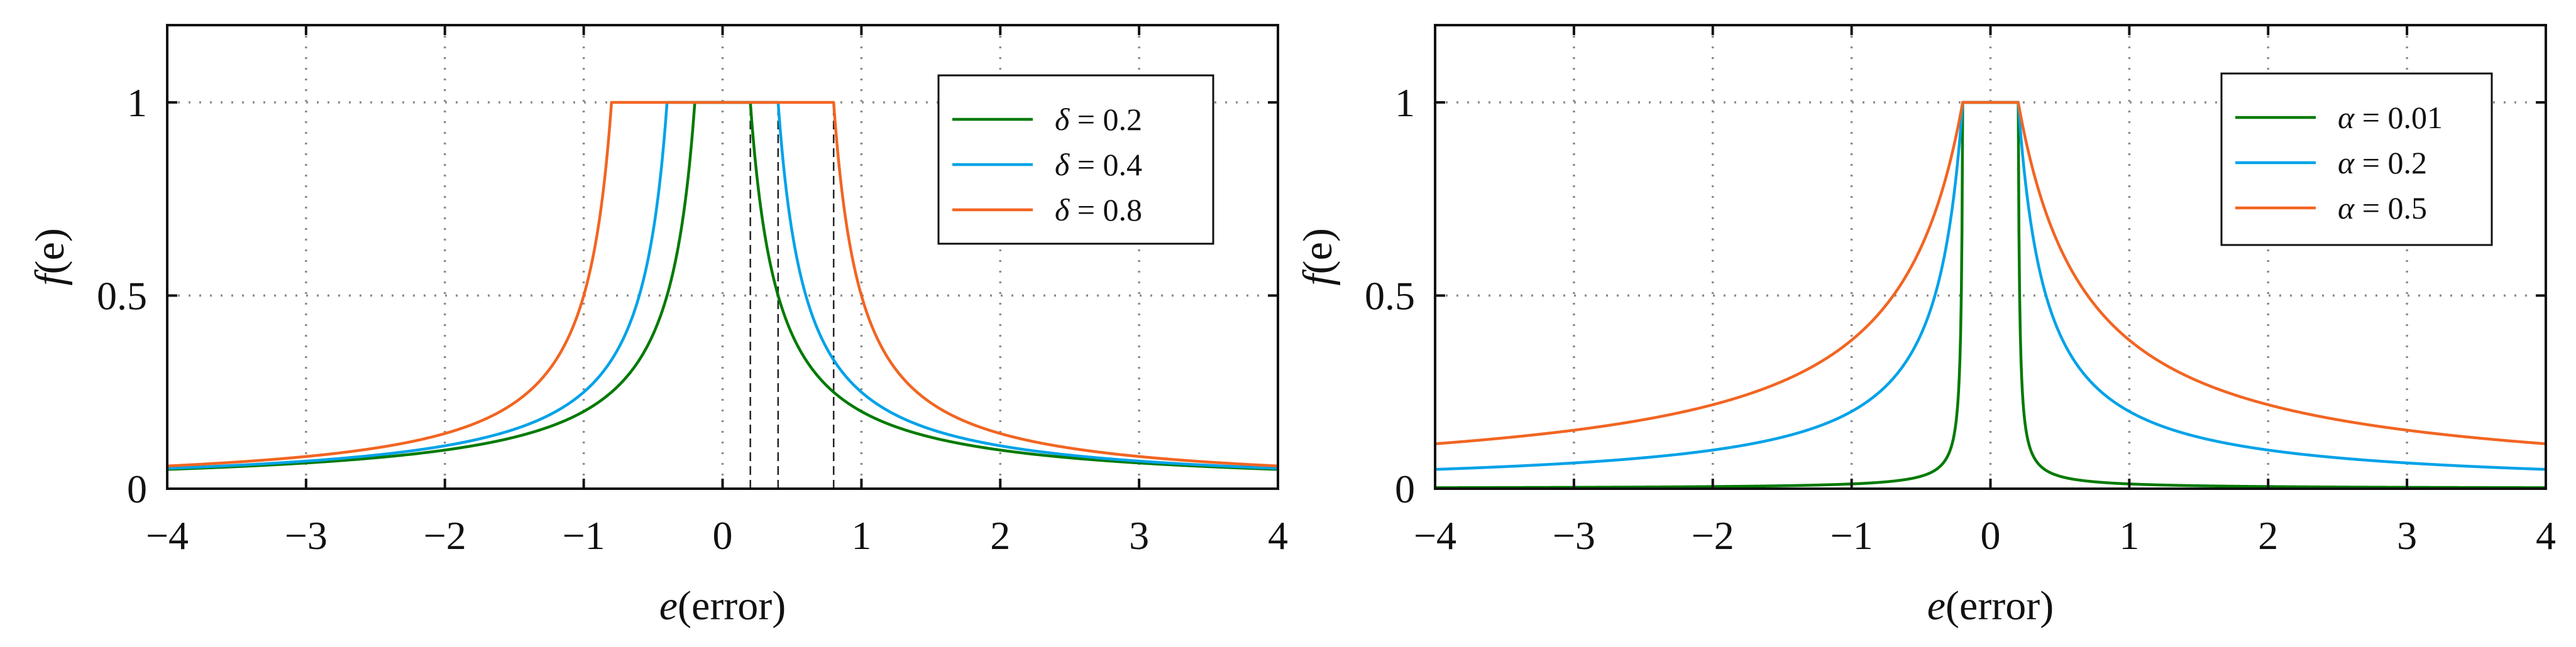 This screenshot has height=647, width=2576. I want to click on legend-entry-3: α = 0.5, so click(2383, 208).